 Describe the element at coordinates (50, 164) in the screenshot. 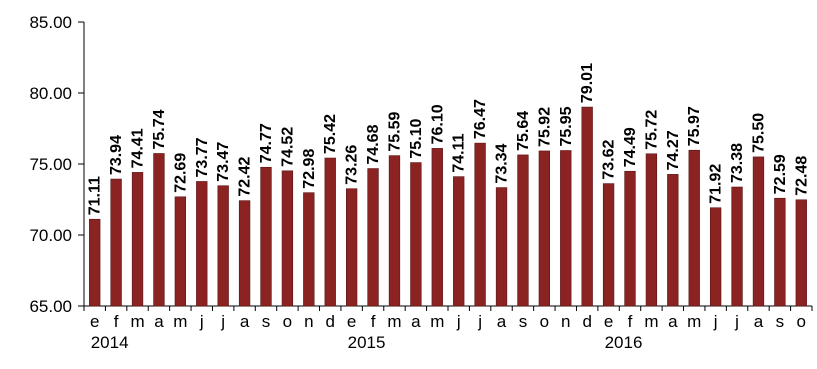

I see `y-tick-label: 75.00` at that location.